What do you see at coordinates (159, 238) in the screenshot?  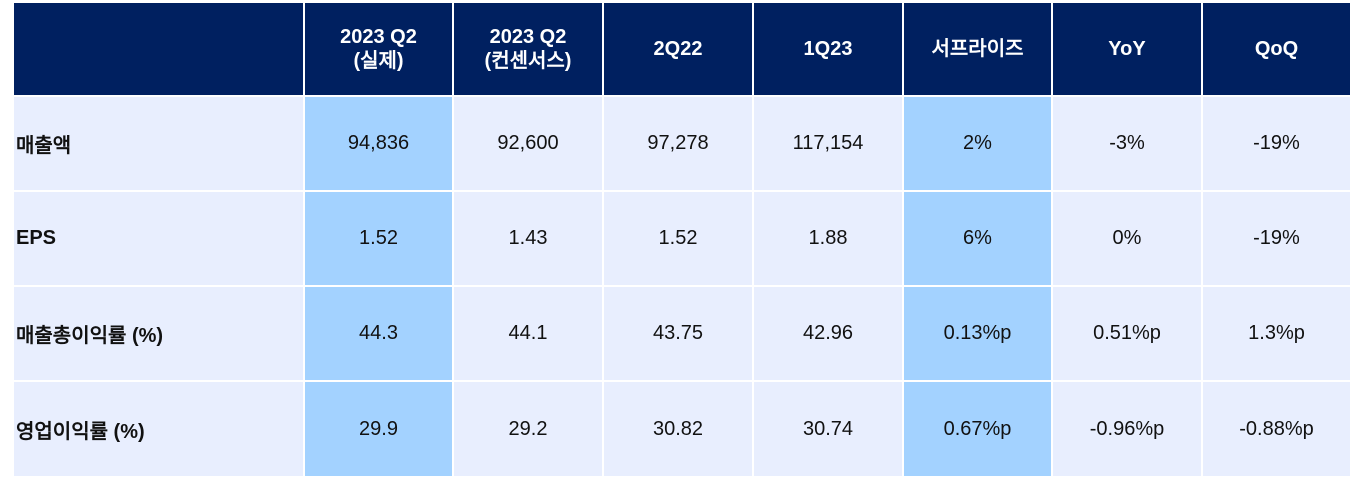 I see `row-label: EPS` at bounding box center [159, 238].